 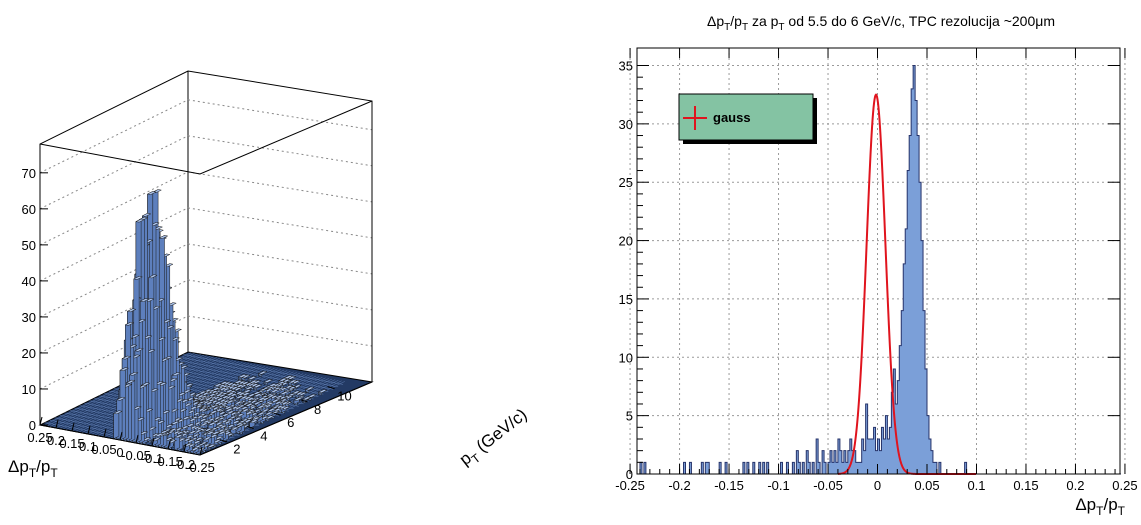 I want to click on y-tick-label-4: 20, so click(x=626, y=241).